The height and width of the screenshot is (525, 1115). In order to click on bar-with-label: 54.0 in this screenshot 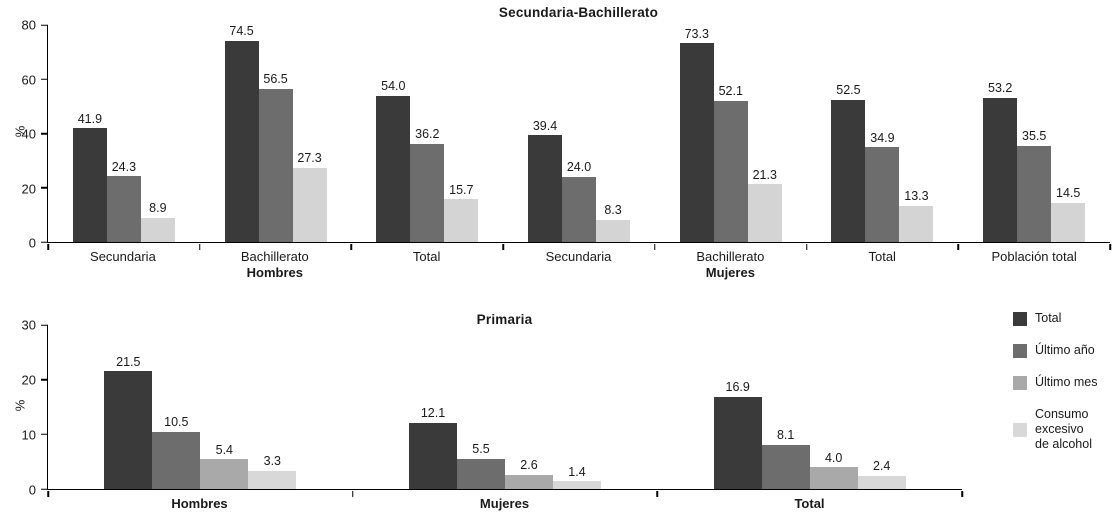, I will do `click(393, 133)`.